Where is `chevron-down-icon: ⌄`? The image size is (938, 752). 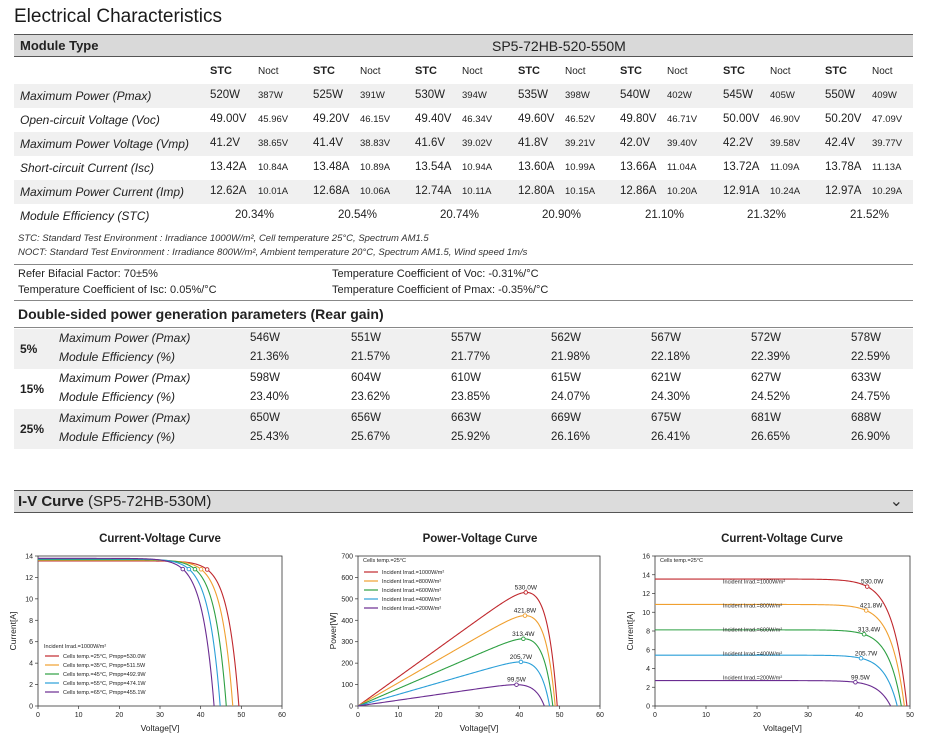
chevron-down-icon: ⌄ is located at coordinates (896, 501).